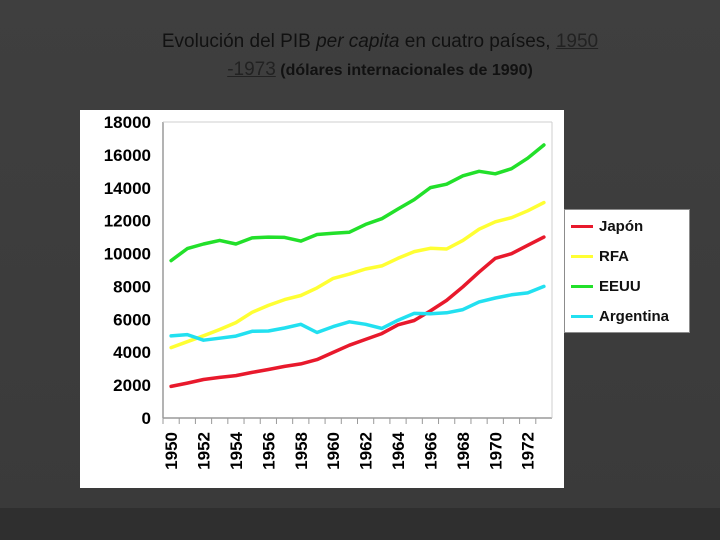 This screenshot has height=540, width=720. Describe the element at coordinates (251, 69) in the screenshot. I see `title-year-end: -1973` at that location.